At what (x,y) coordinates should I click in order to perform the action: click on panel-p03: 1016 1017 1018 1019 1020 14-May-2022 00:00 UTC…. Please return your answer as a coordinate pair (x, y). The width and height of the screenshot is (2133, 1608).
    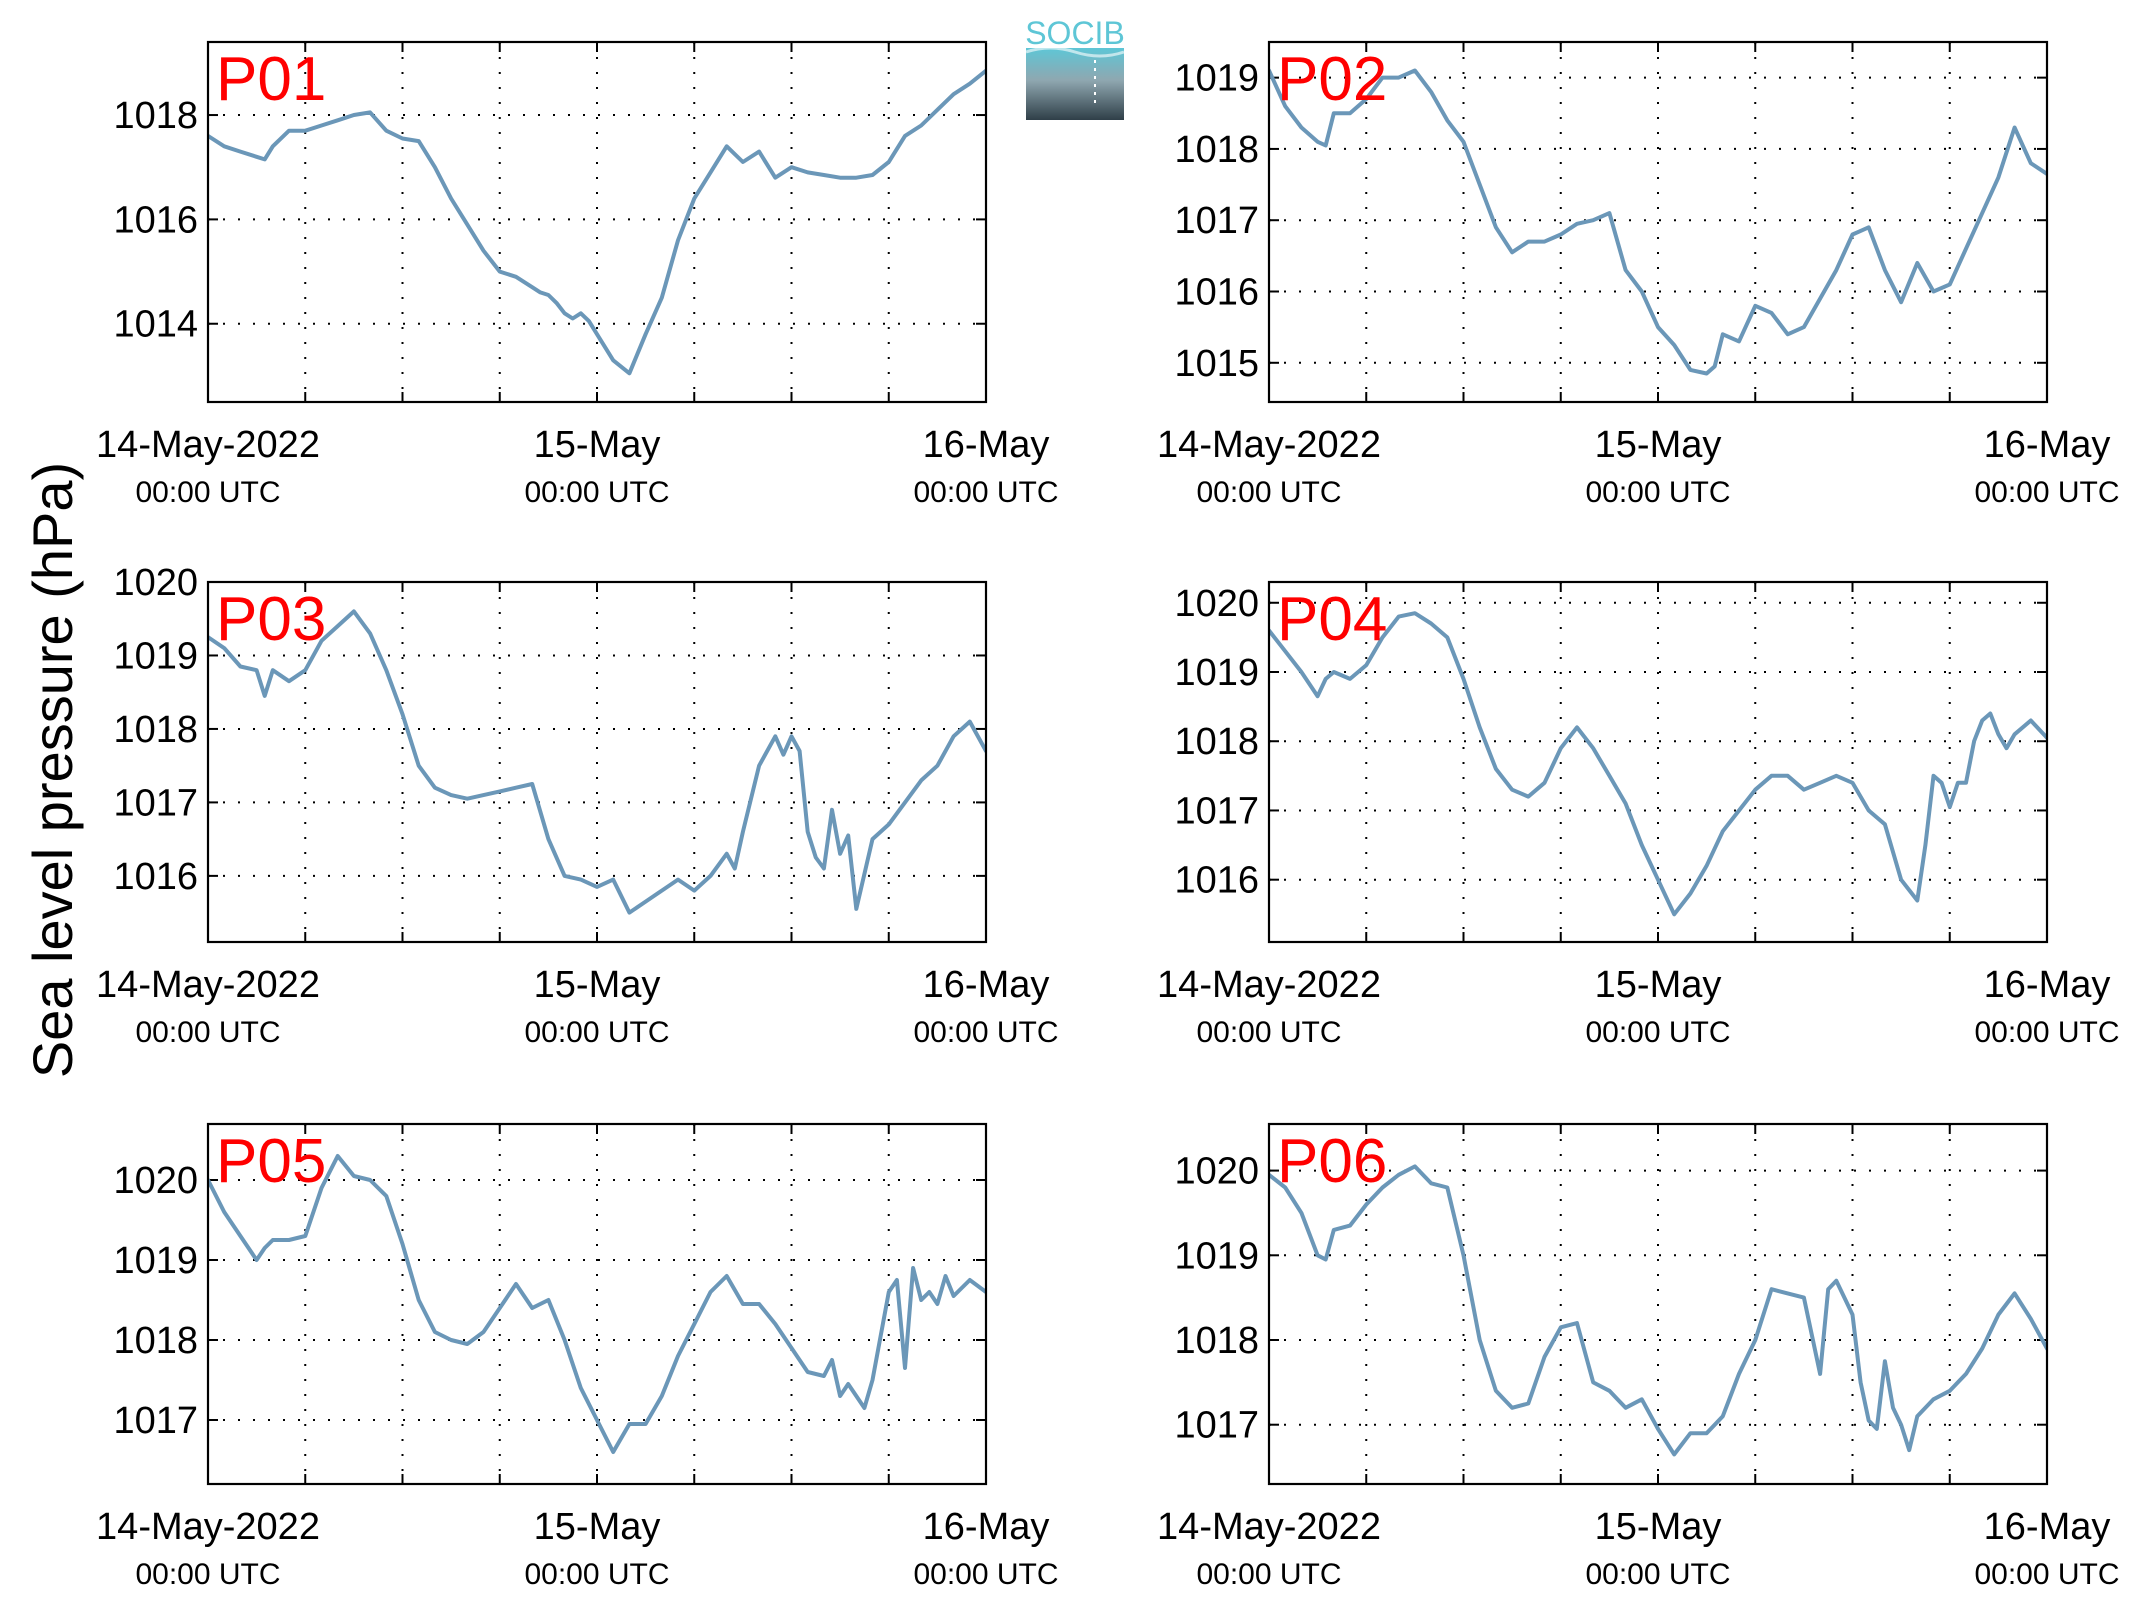
    Looking at the image, I should click on (577, 805).